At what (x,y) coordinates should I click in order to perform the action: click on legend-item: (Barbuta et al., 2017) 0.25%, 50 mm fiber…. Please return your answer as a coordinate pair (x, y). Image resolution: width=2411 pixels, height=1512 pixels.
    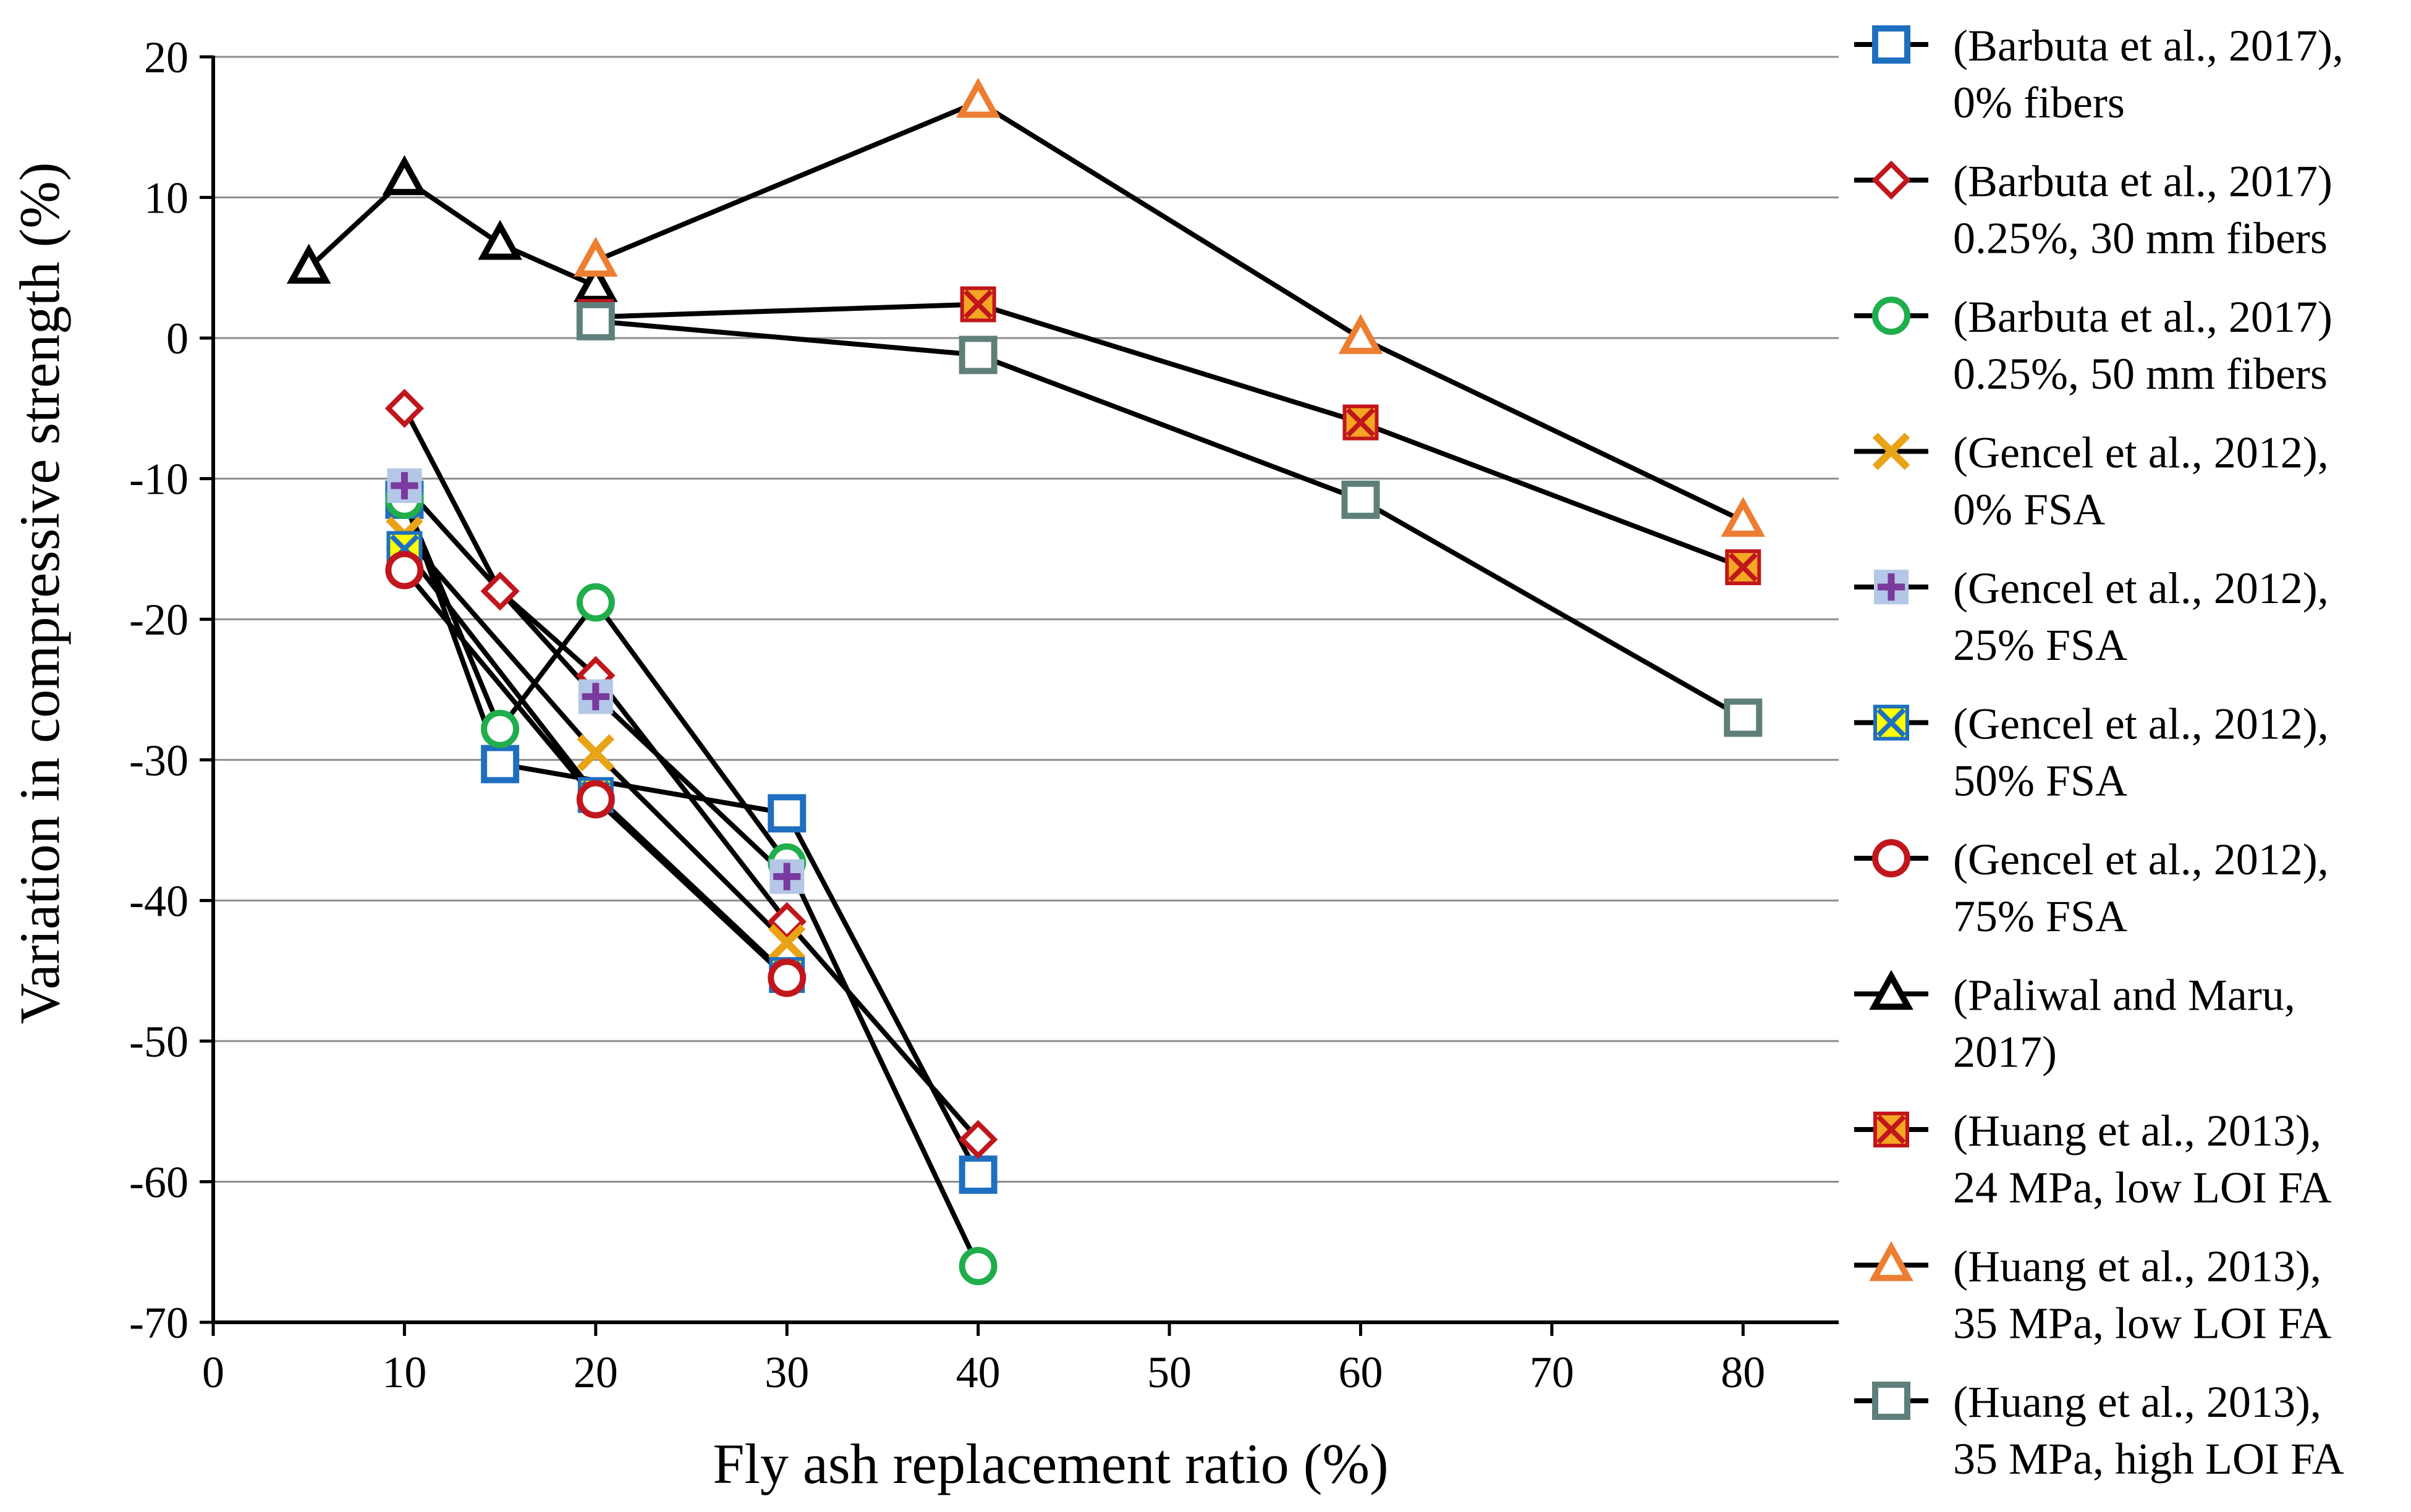
    Looking at the image, I should click on (2093, 345).